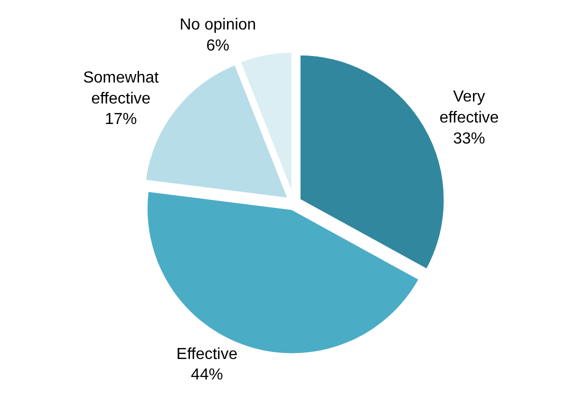 This screenshot has width=582, height=400. What do you see at coordinates (218, 25) in the screenshot?
I see `slice-label: No opinion` at bounding box center [218, 25].